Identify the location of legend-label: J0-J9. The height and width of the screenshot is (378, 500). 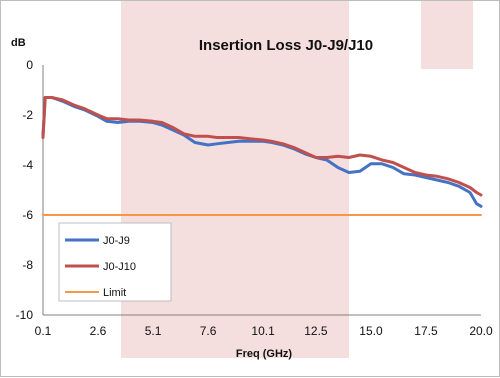
(116, 241).